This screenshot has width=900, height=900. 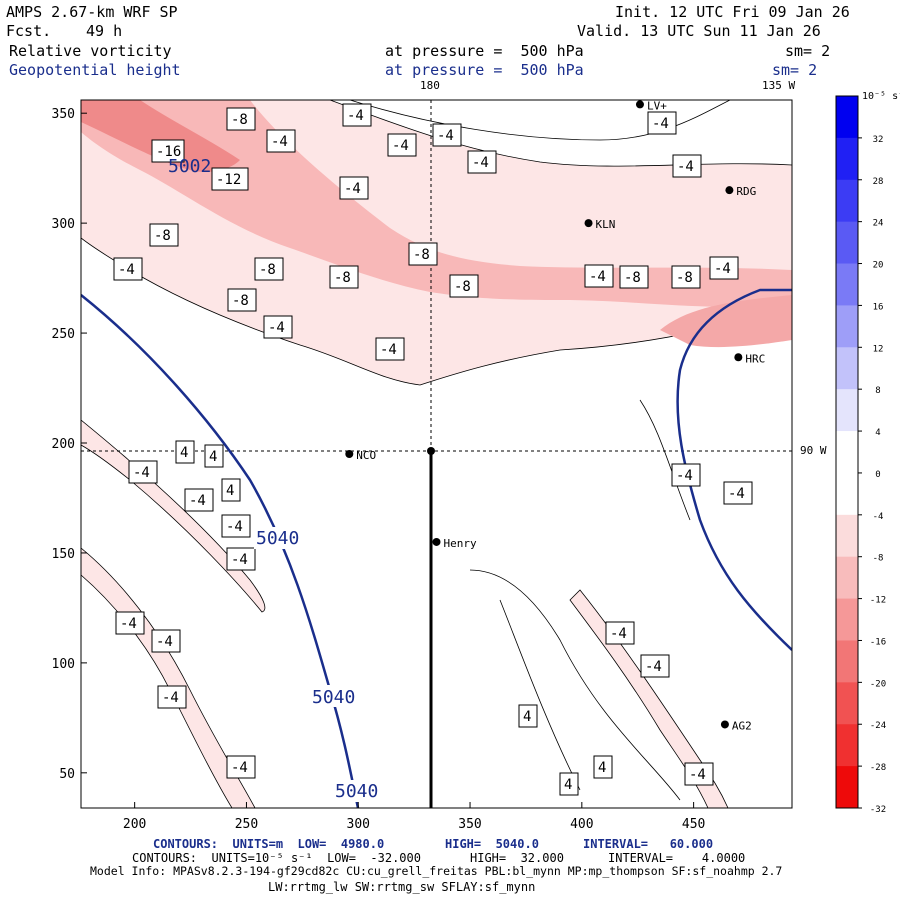 I want to click on y-tick-label: 150, so click(x=63, y=554).